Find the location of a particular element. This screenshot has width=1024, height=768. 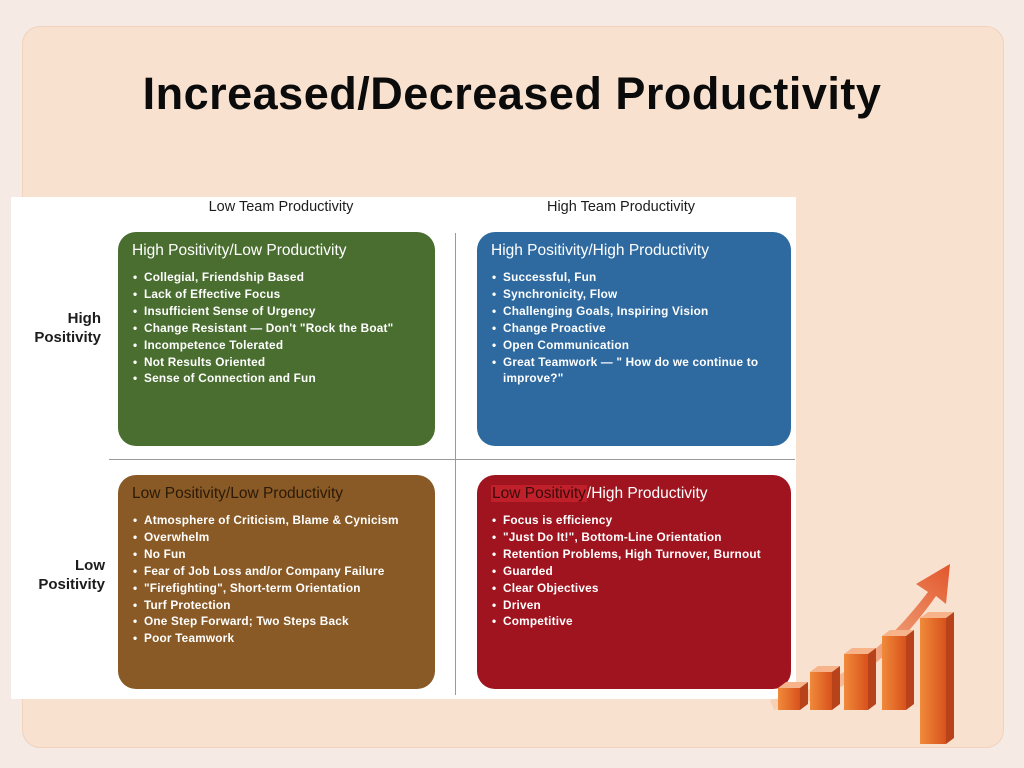

list-item: Focus is efficiency is located at coordinates (634, 520).